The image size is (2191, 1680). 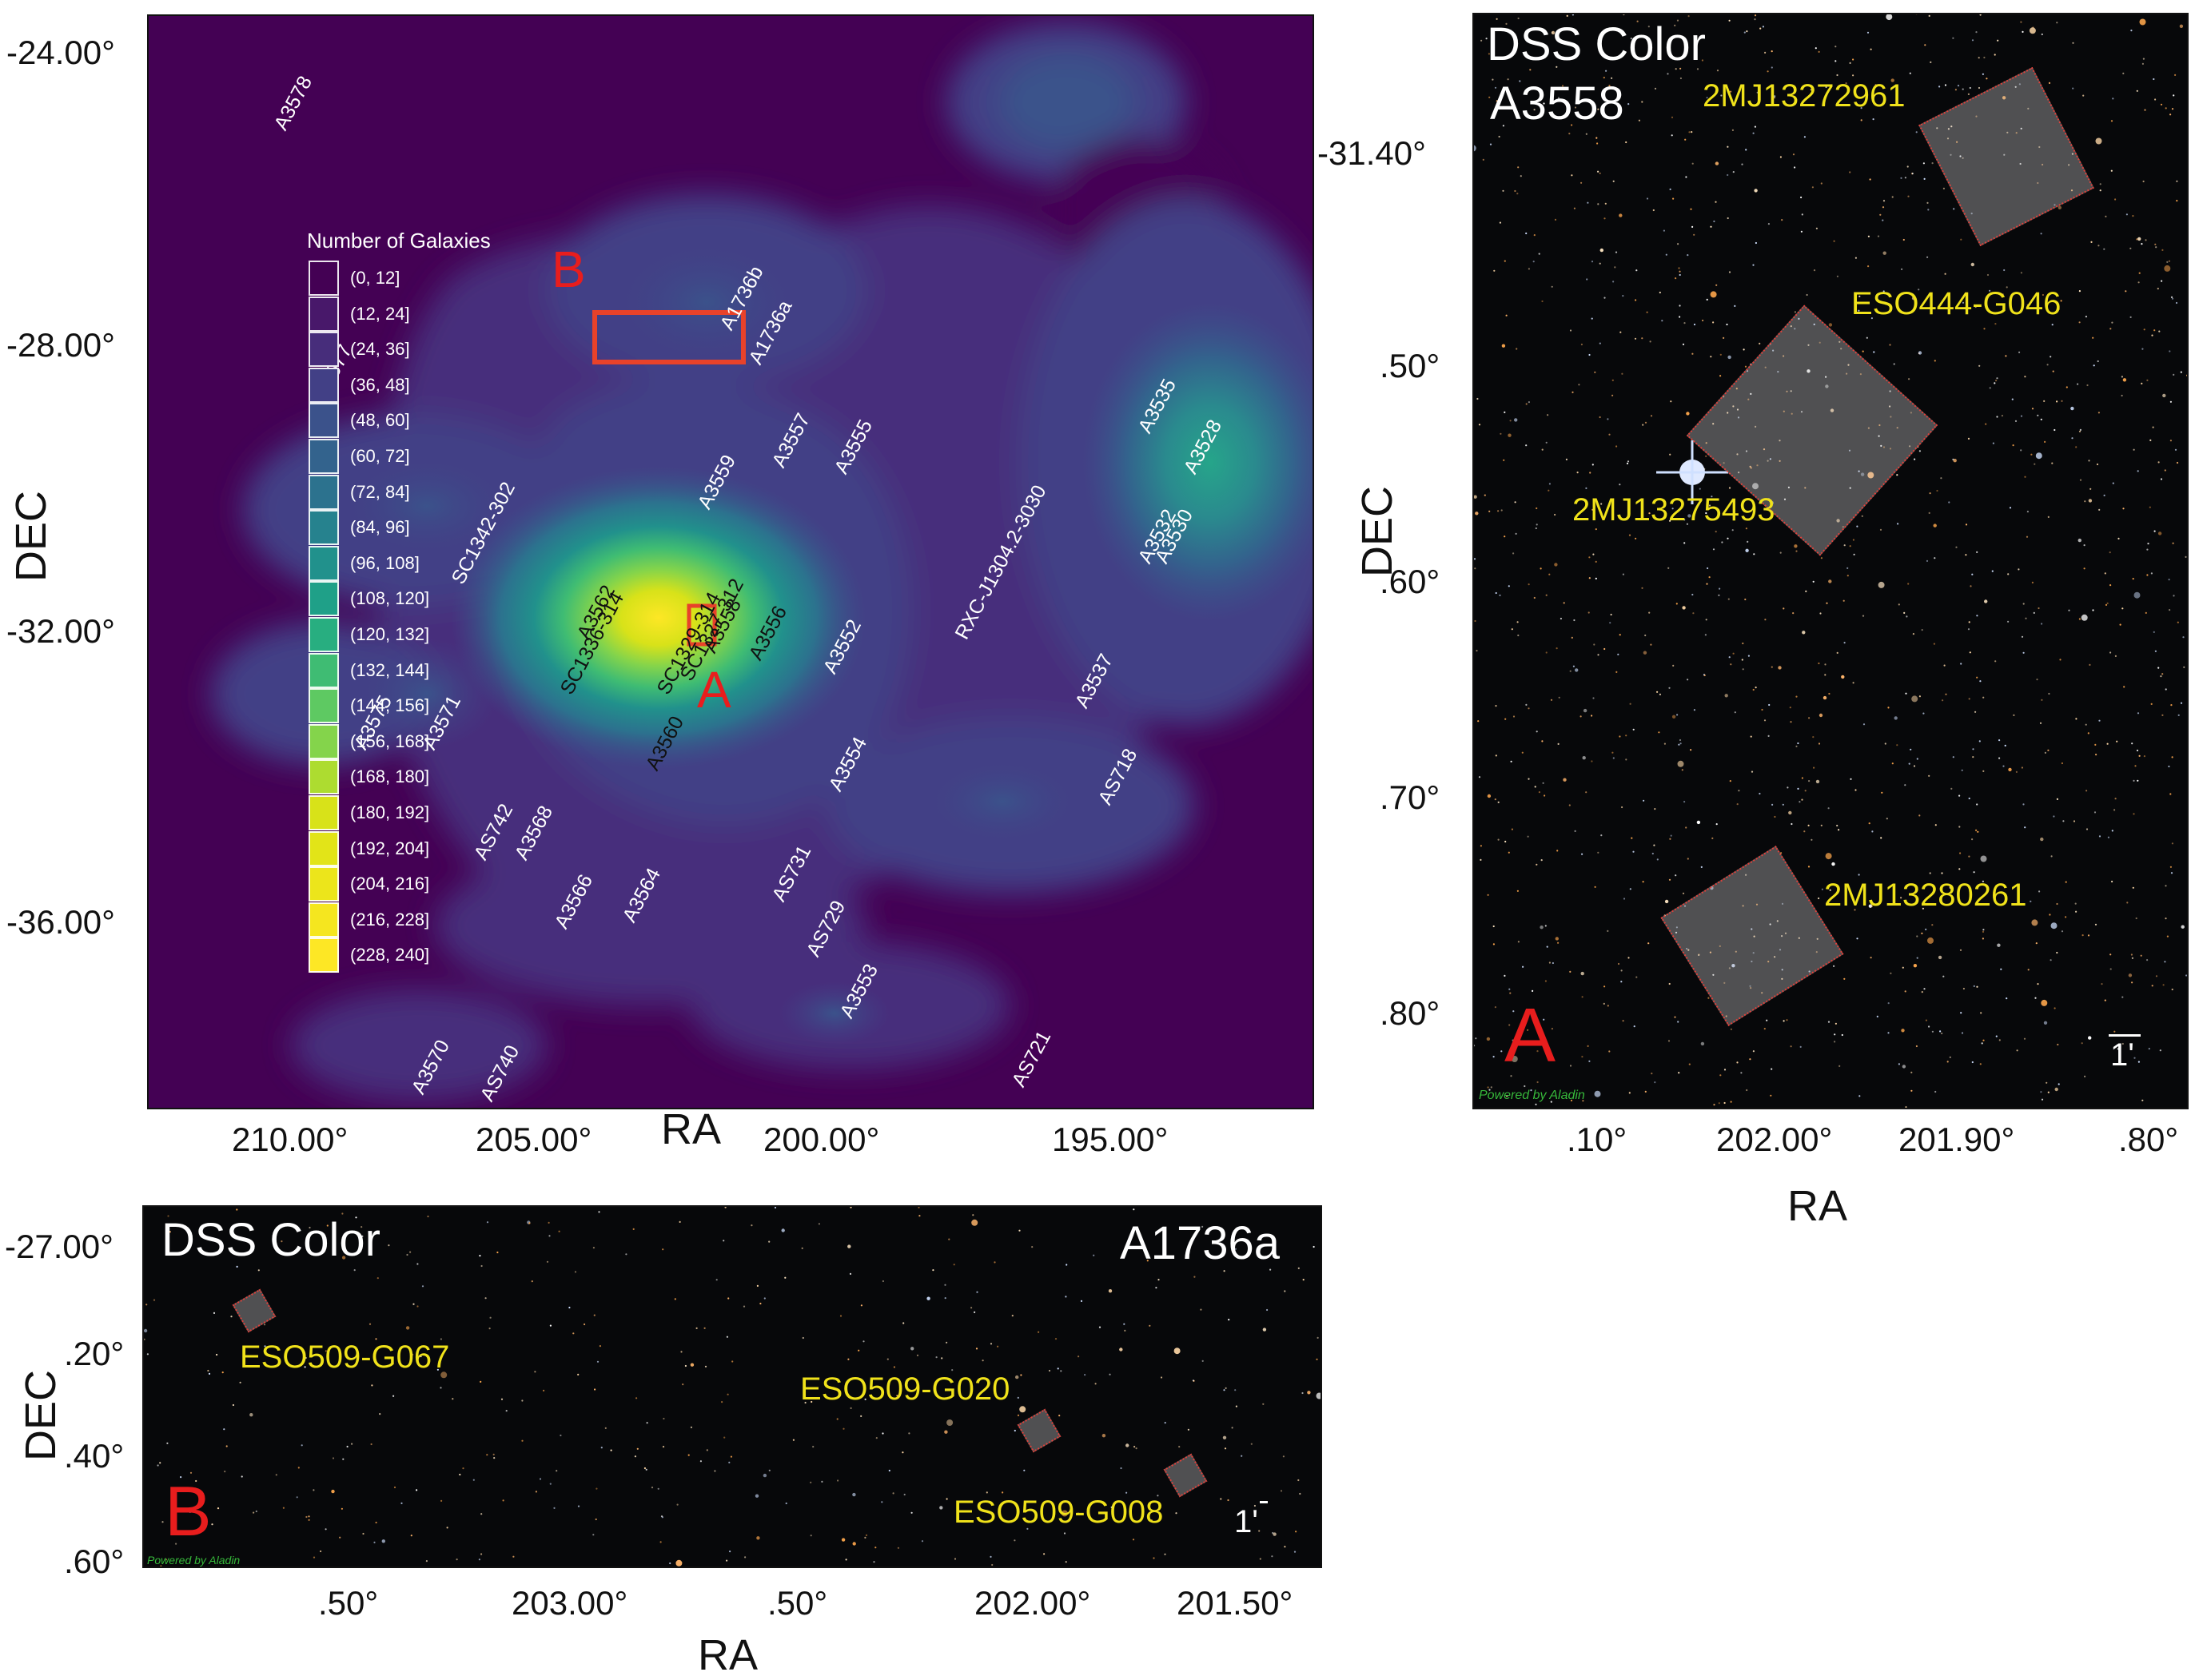 I want to click on legend-row: (144, 156], so click(x=403, y=706).